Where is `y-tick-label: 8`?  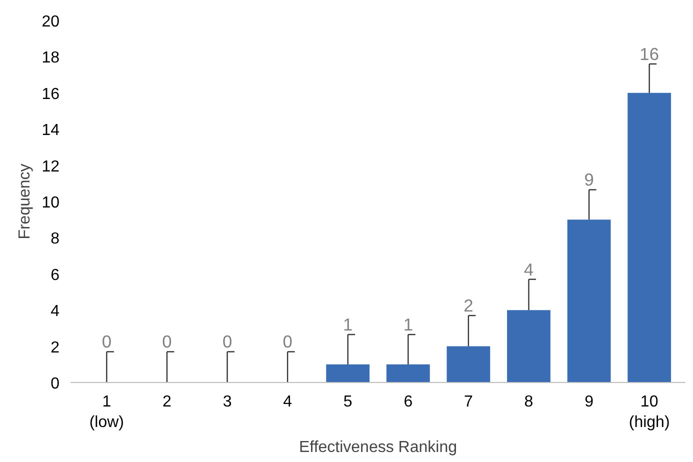
y-tick-label: 8 is located at coordinates (55, 239).